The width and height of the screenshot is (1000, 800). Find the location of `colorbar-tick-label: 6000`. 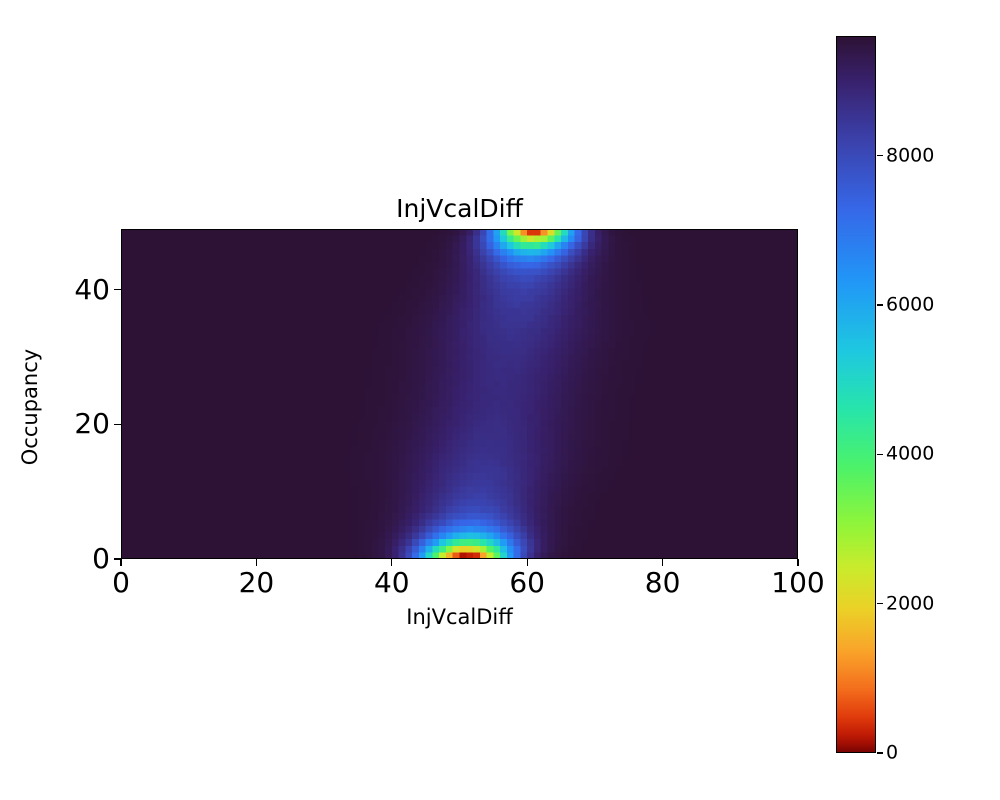

colorbar-tick-label: 6000 is located at coordinates (910, 304).